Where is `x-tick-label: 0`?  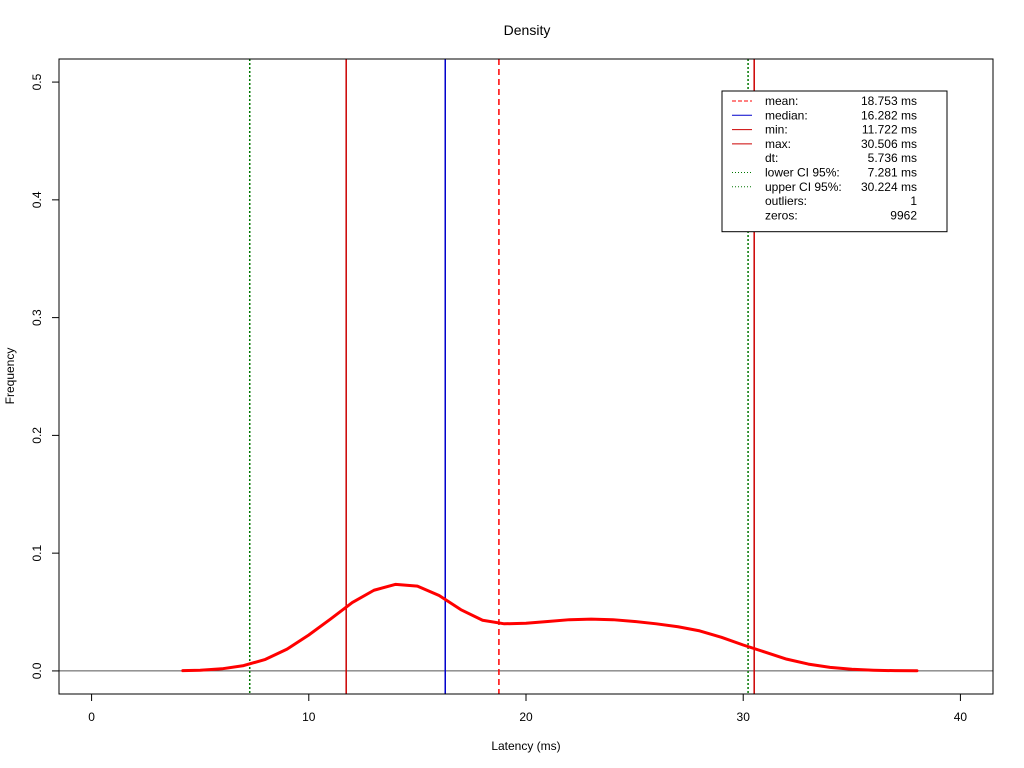
x-tick-label: 0 is located at coordinates (91, 717).